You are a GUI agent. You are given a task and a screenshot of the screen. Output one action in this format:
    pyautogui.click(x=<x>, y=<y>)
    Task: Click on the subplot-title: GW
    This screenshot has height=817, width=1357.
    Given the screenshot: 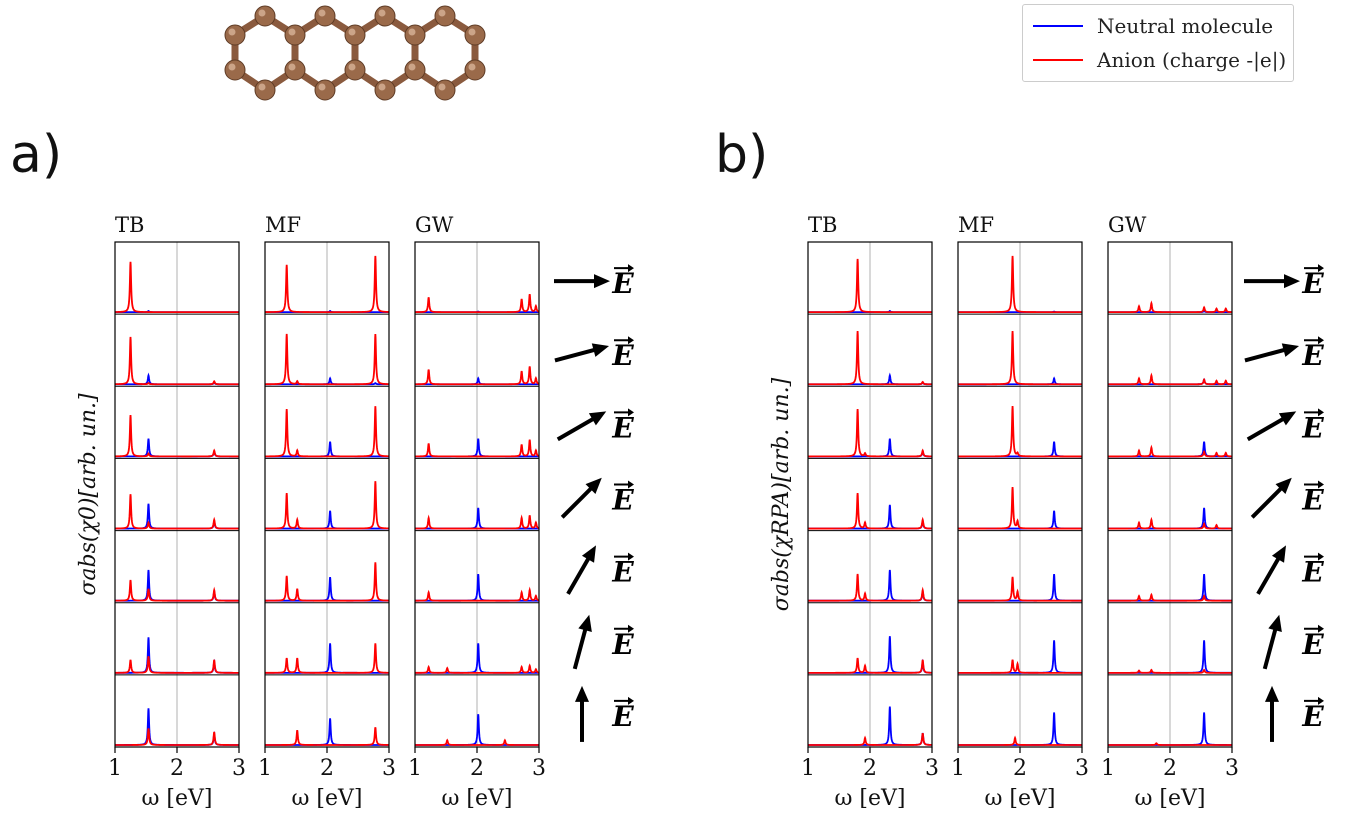 What is the action you would take?
    pyautogui.click(x=434, y=225)
    